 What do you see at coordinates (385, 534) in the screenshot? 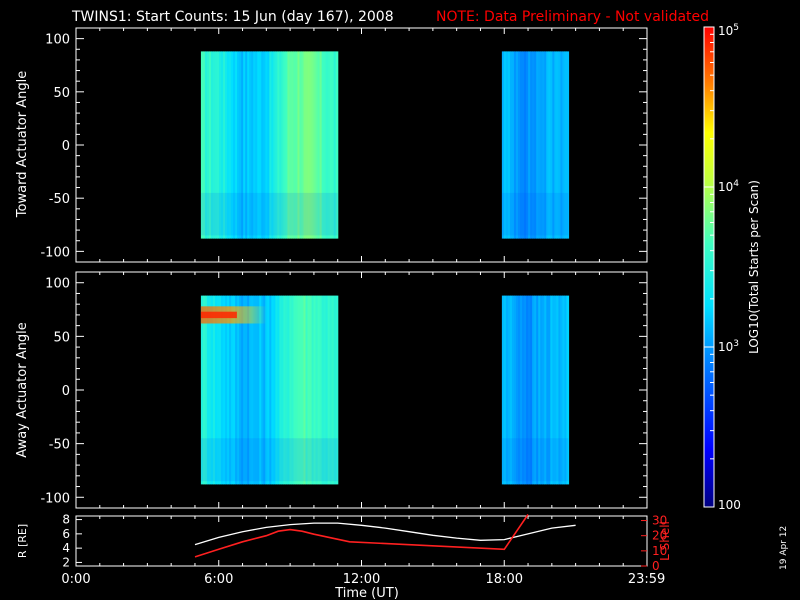
I see `radius-series-line` at bounding box center [385, 534].